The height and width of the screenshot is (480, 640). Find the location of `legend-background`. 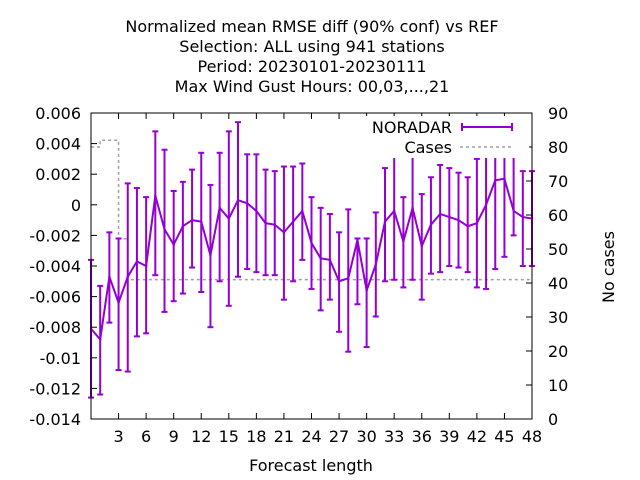

legend-background is located at coordinates (446, 137).